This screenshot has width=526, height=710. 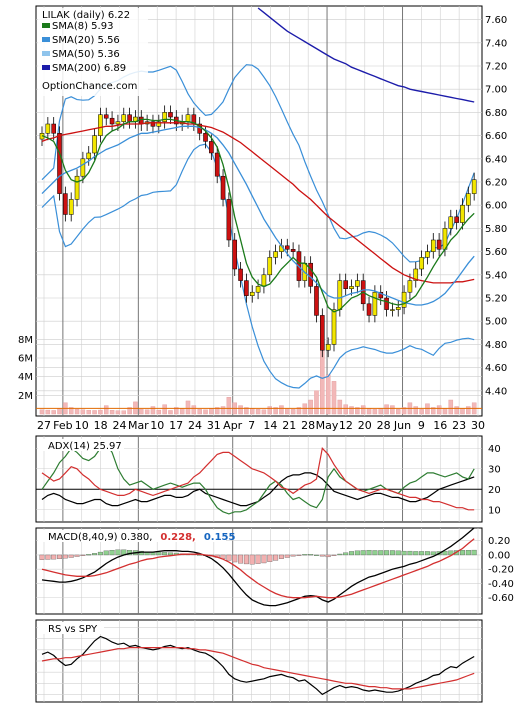 What do you see at coordinates (496, 206) in the screenshot?
I see `price-ytick-label: 6.00` at bounding box center [496, 206].